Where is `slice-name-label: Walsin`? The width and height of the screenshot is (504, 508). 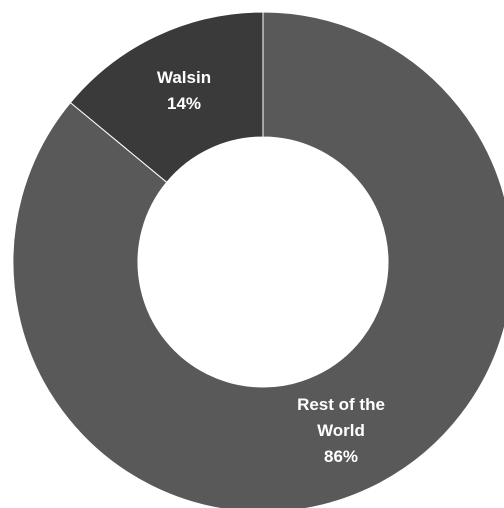 slice-name-label: Walsin is located at coordinates (184, 77).